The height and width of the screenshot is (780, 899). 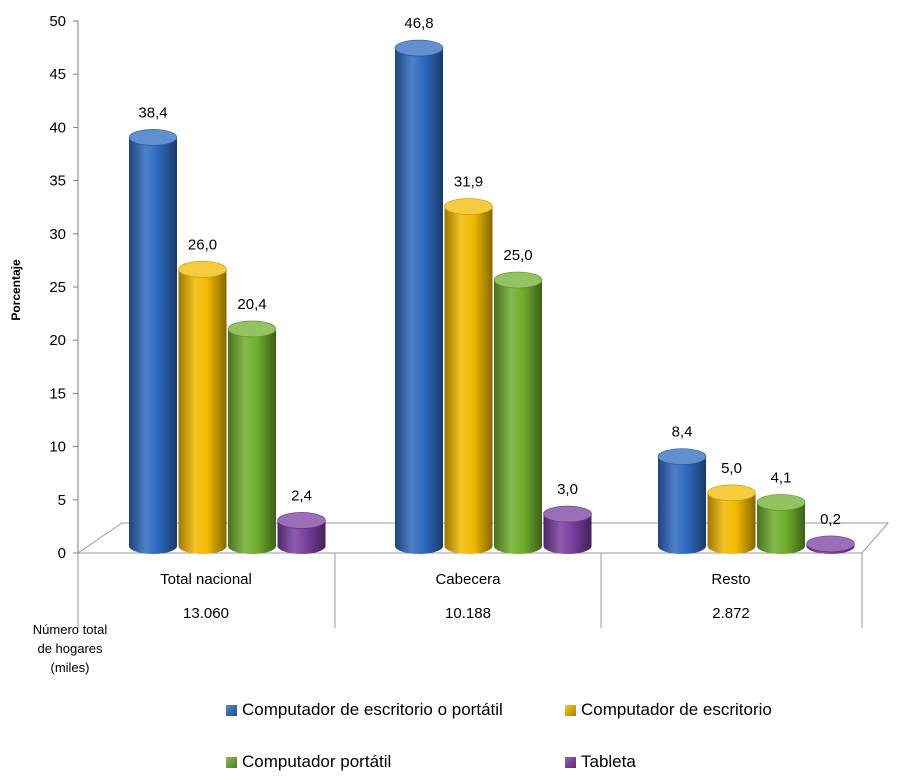 I want to click on y-tick-label: 20, so click(x=57, y=340).